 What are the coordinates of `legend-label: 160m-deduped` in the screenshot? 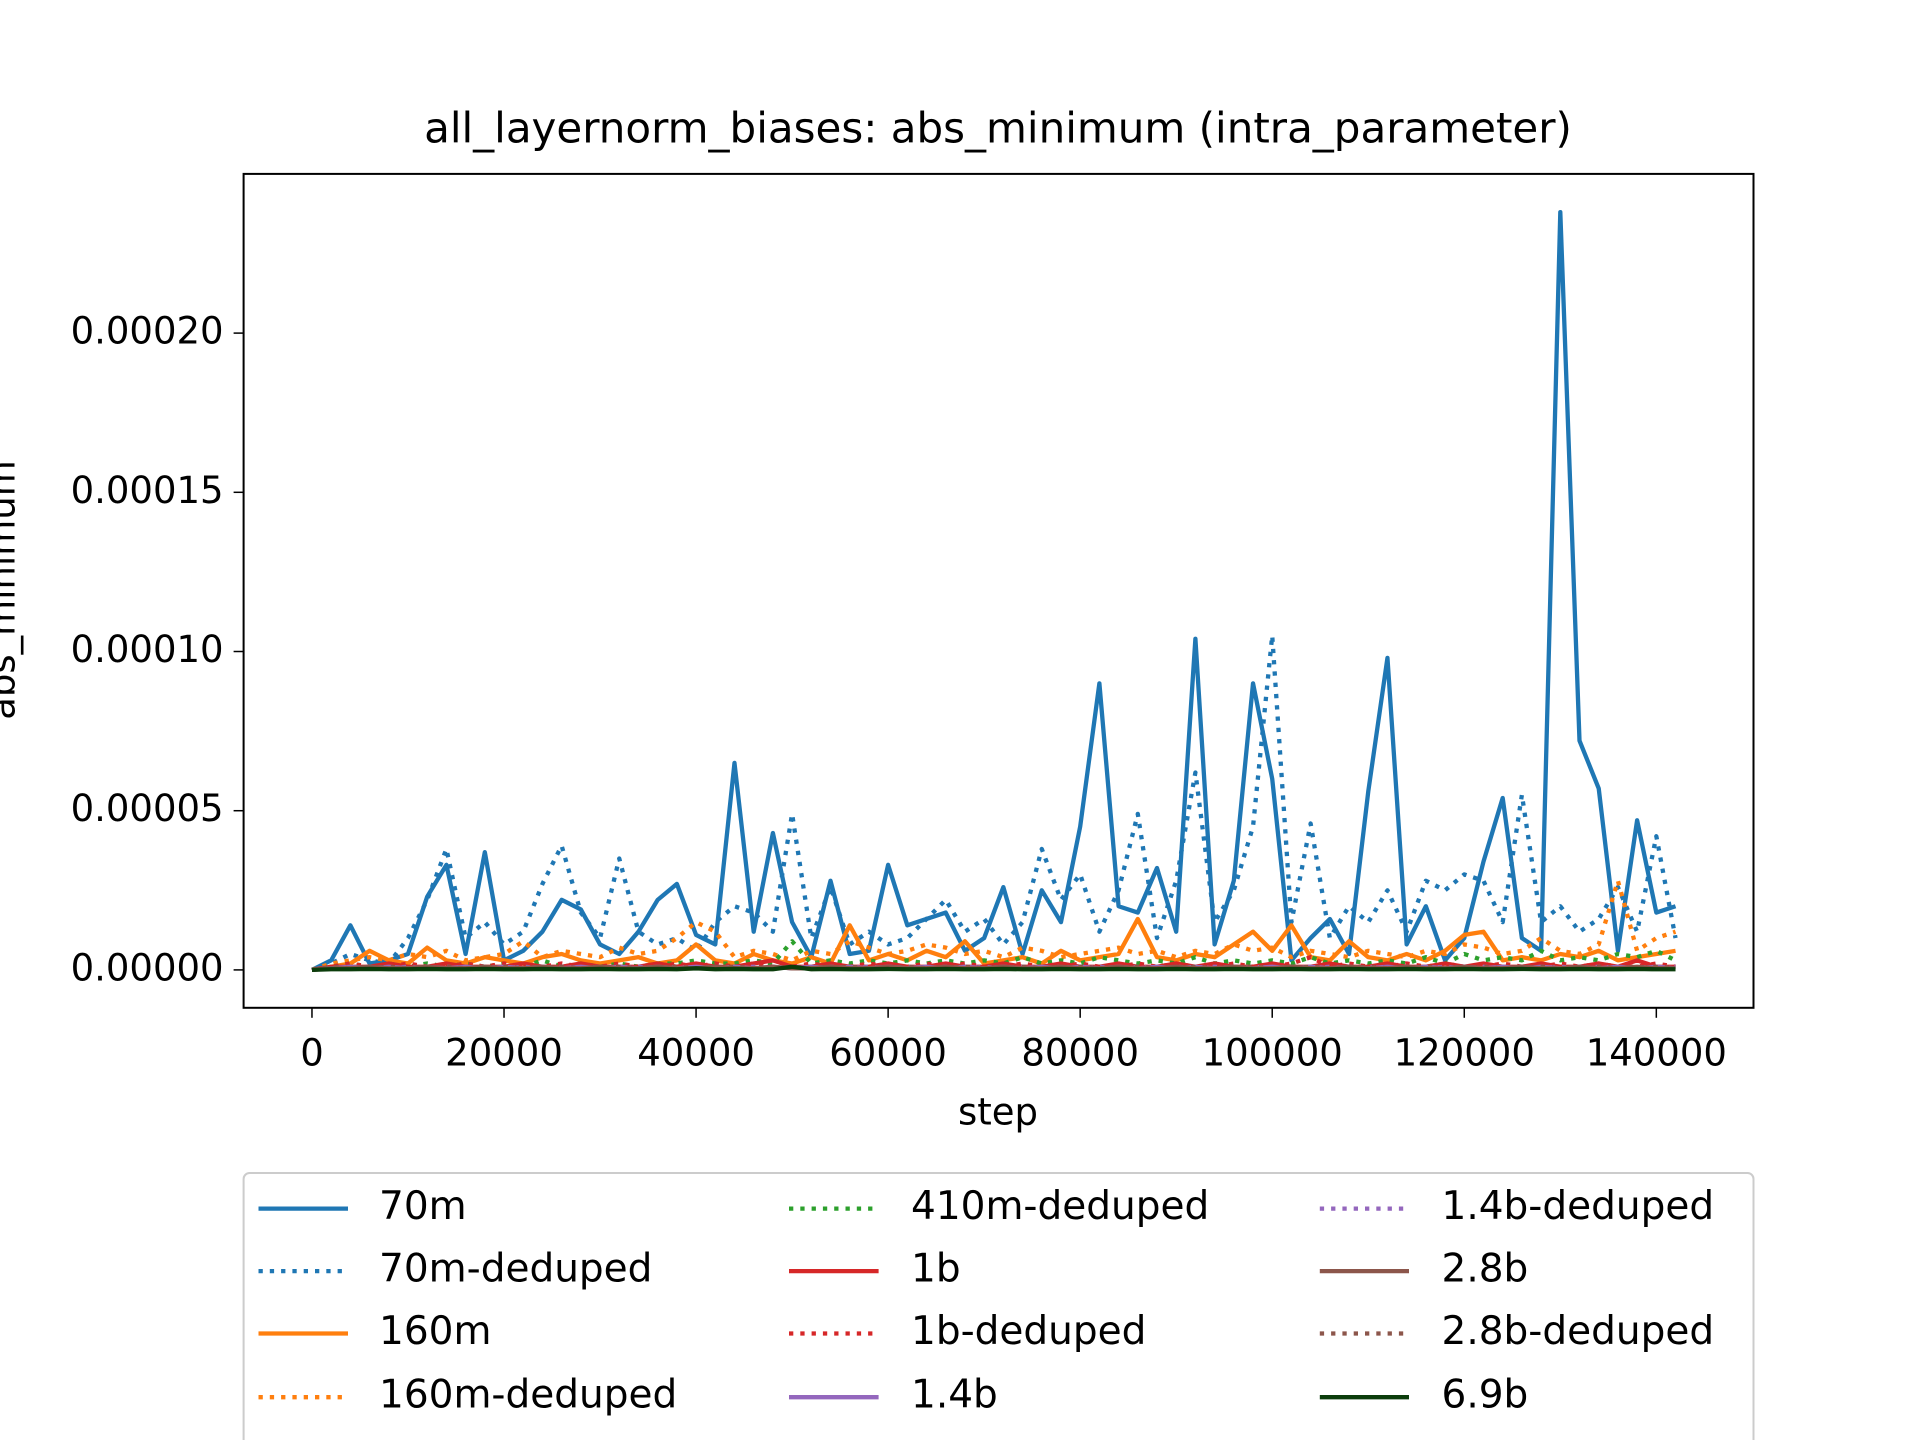 It's located at (528, 1395).